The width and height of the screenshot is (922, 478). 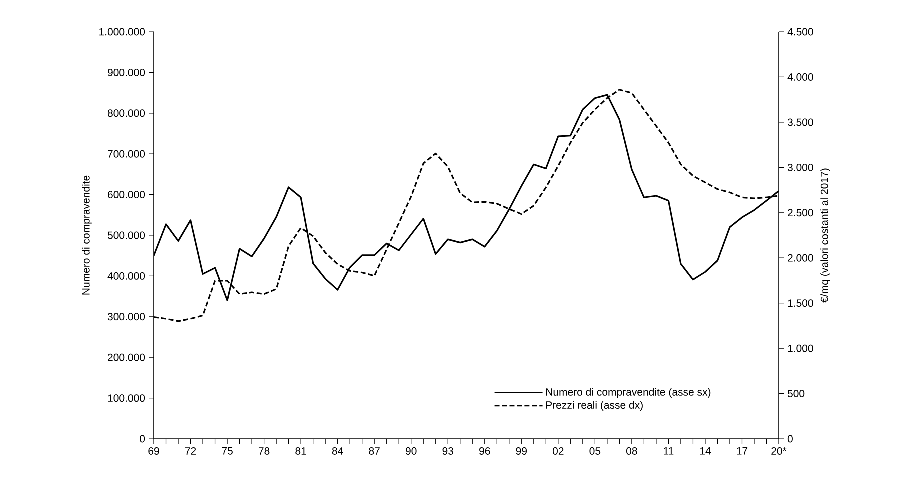 What do you see at coordinates (628, 393) in the screenshot?
I see `legend-label: Numero di compravendite (asse sx)` at bounding box center [628, 393].